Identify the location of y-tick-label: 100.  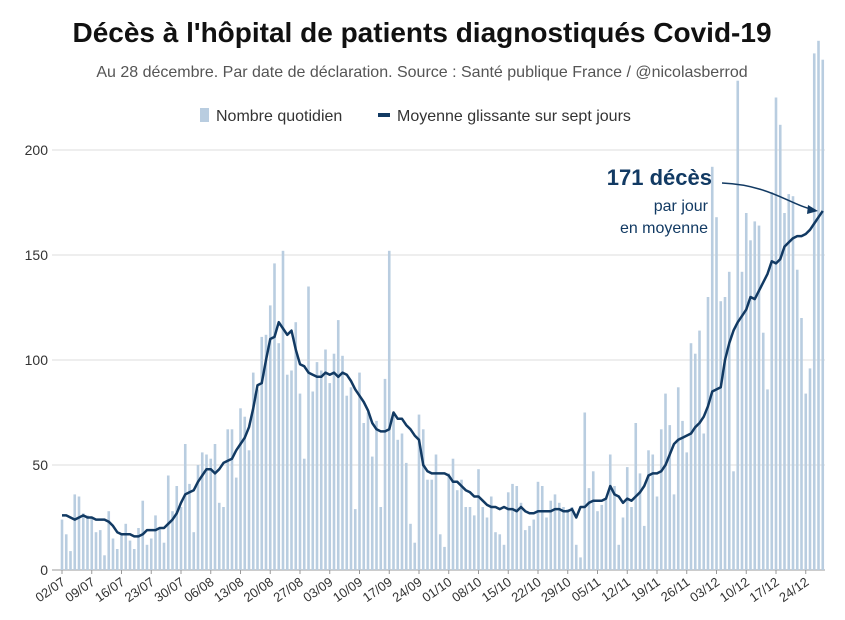
(37, 360).